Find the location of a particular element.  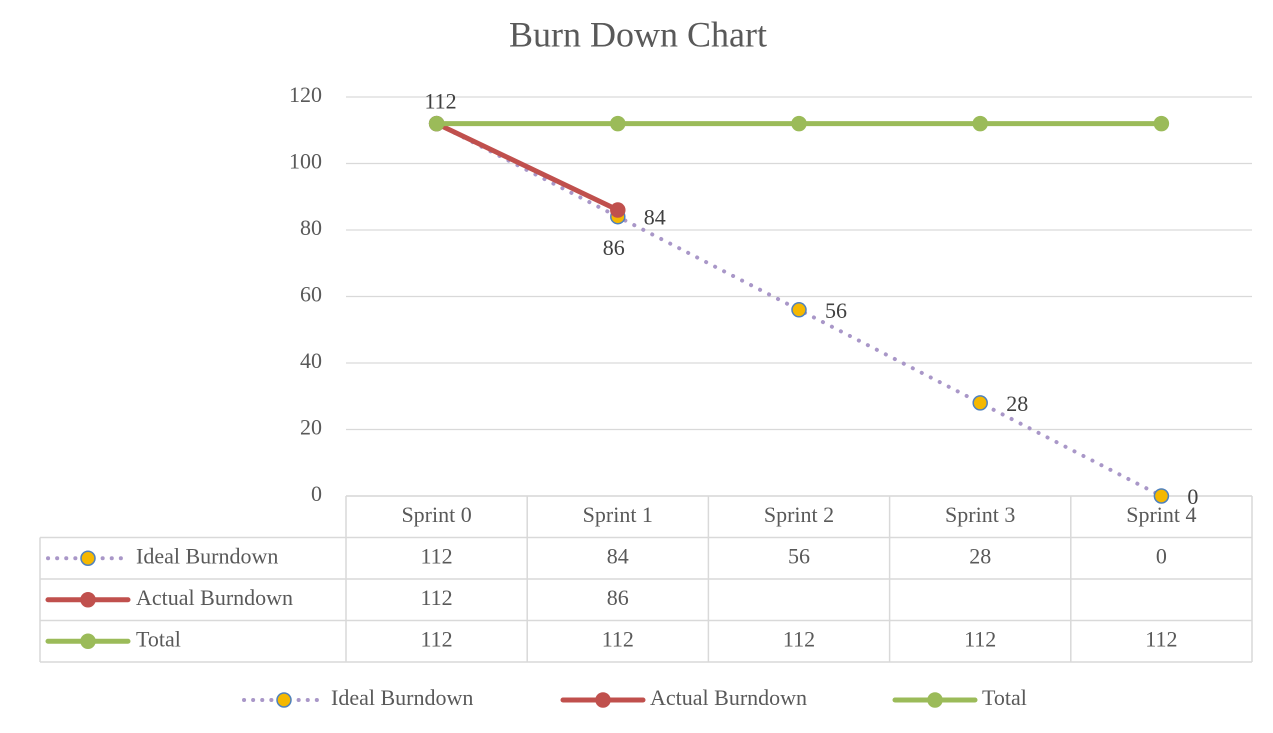

legend-label: Actual Burndown is located at coordinates (728, 697).